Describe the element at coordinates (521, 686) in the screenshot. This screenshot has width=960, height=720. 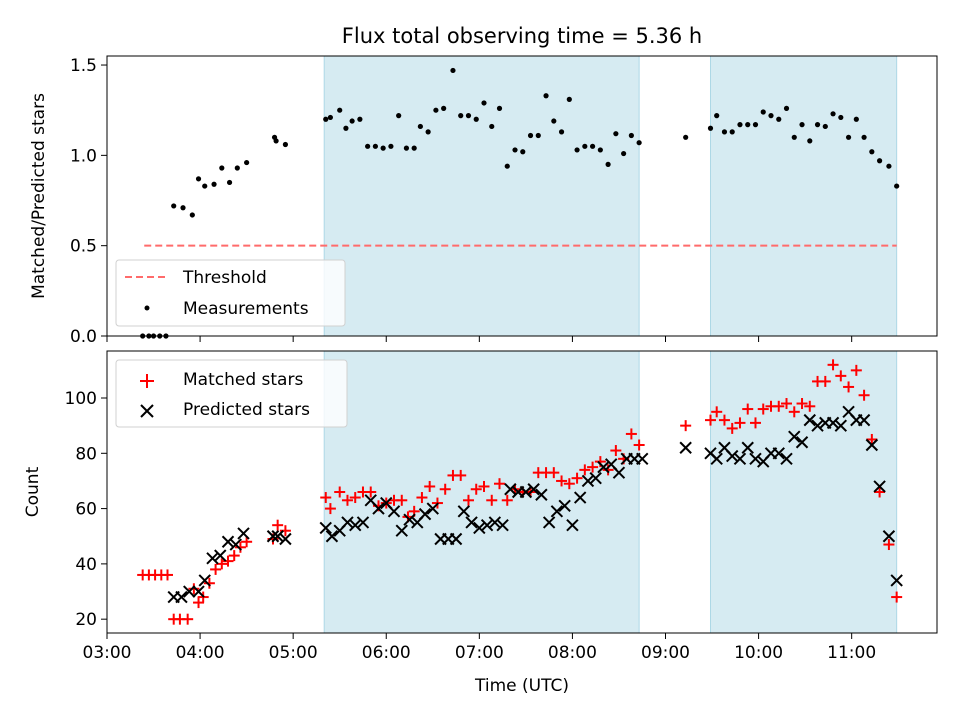
I see `x-axis-label: Time (UTC)` at that location.